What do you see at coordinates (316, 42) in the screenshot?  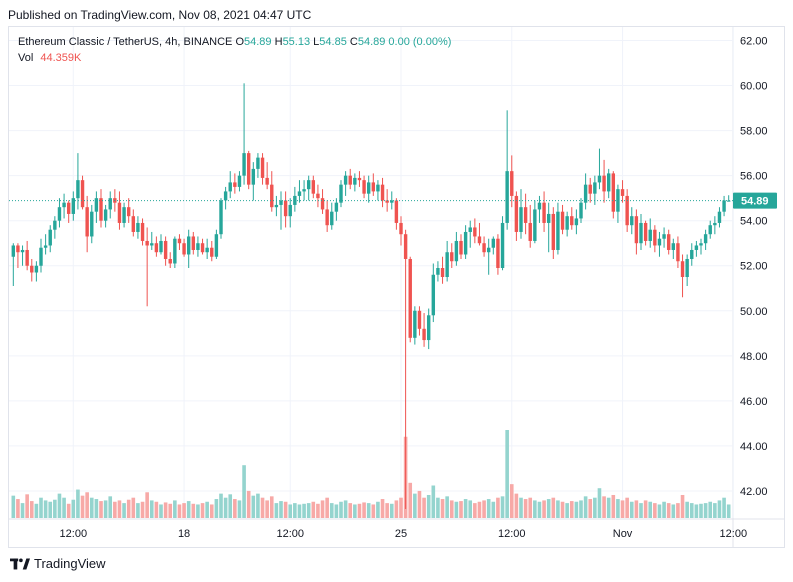 I see `low-label: L` at bounding box center [316, 42].